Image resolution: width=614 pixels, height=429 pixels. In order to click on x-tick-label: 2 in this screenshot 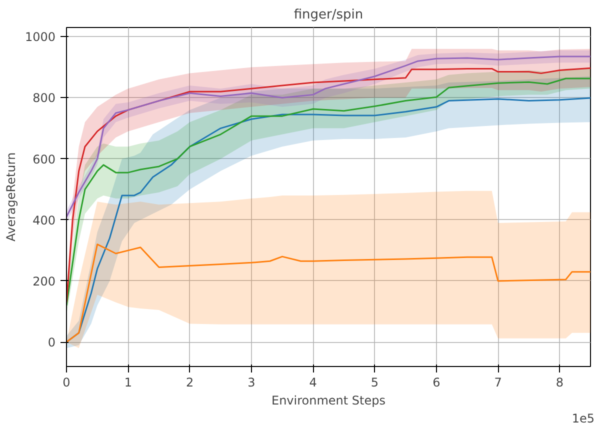, I will do `click(190, 383)`.